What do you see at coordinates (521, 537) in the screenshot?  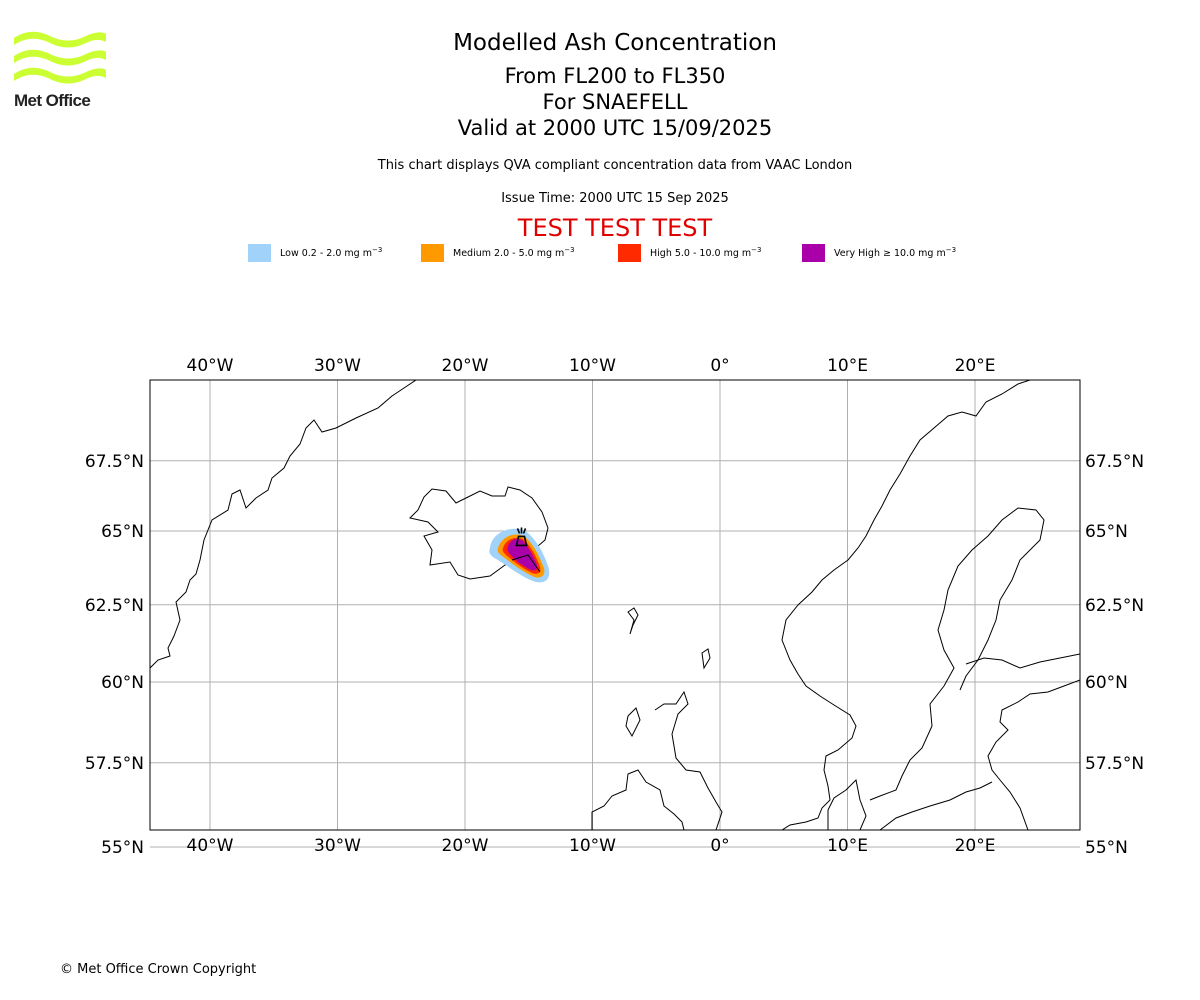 I see `volcano-marker-icon` at bounding box center [521, 537].